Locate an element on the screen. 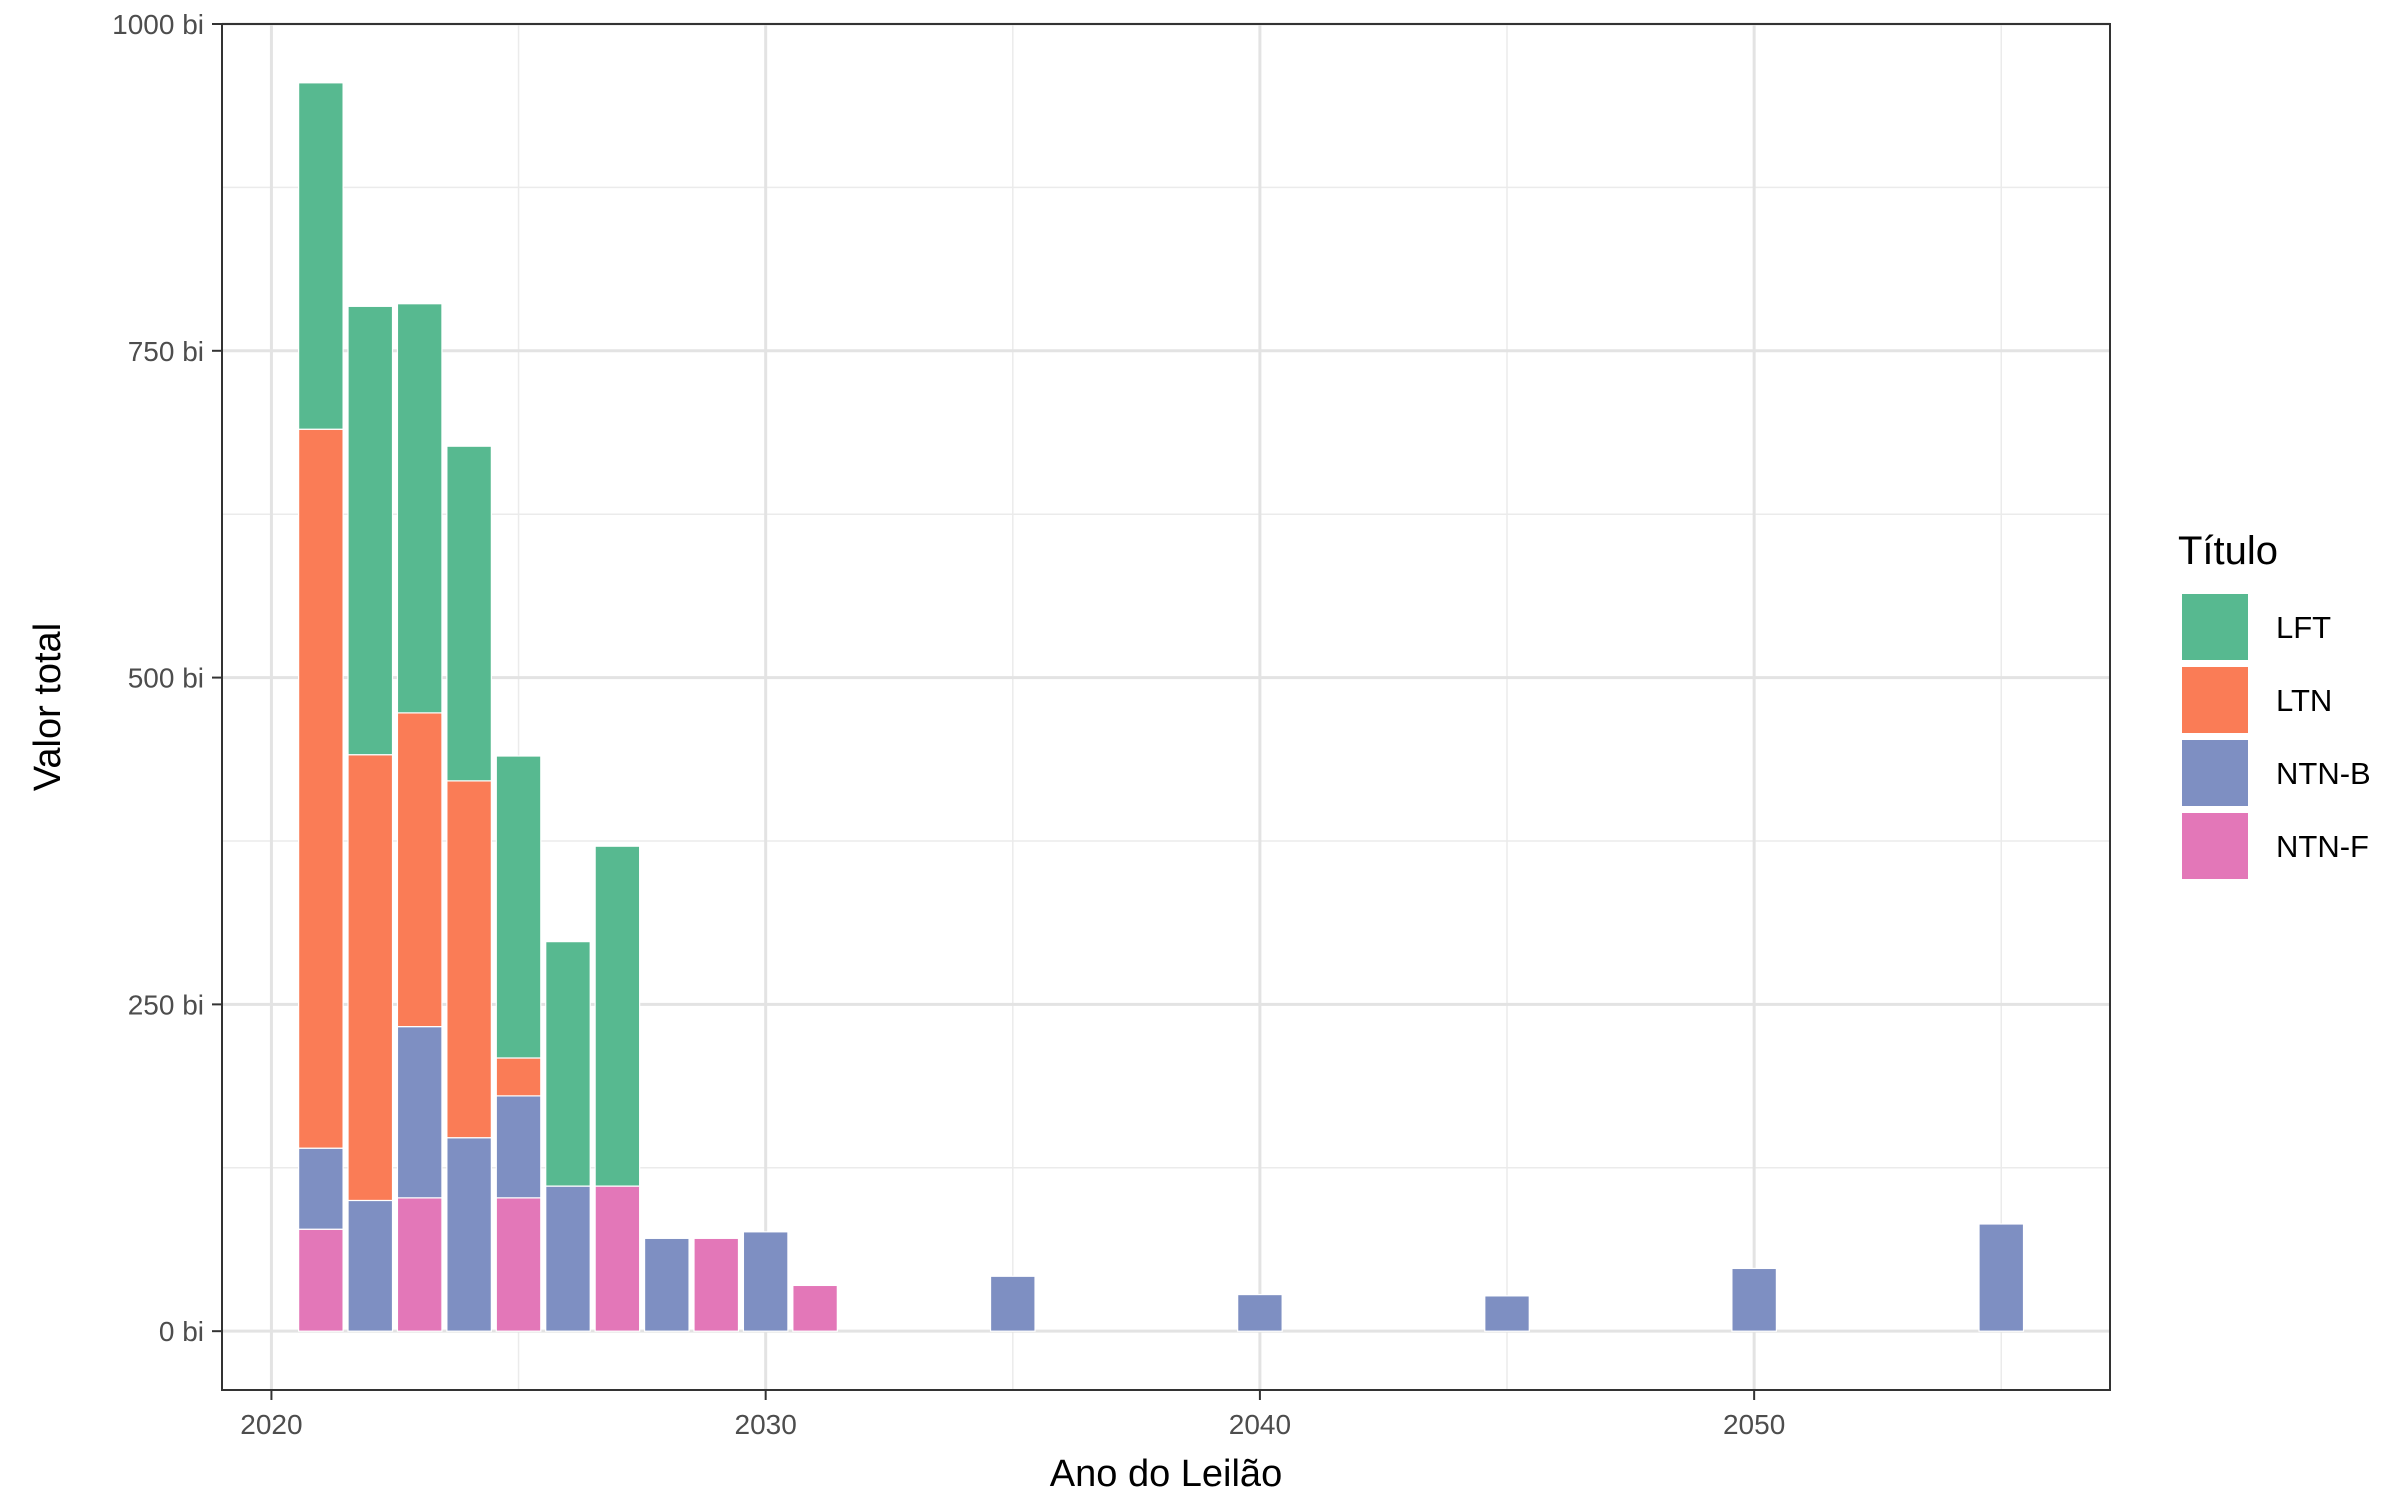 This screenshot has width=2400, height=1500. bar-ltn-2022 is located at coordinates (370, 978).